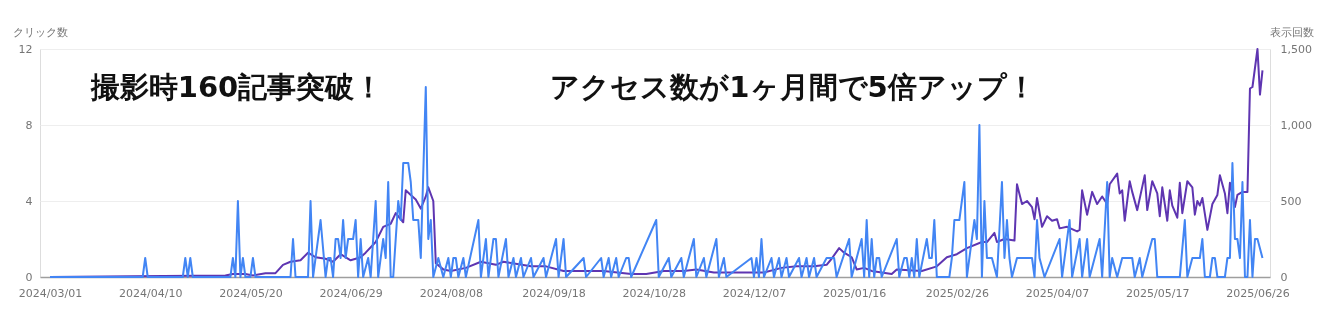 This screenshot has height=335, width=1336. What do you see at coordinates (25, 49) in the screenshot?
I see `y-tick-label: 12` at bounding box center [25, 49].